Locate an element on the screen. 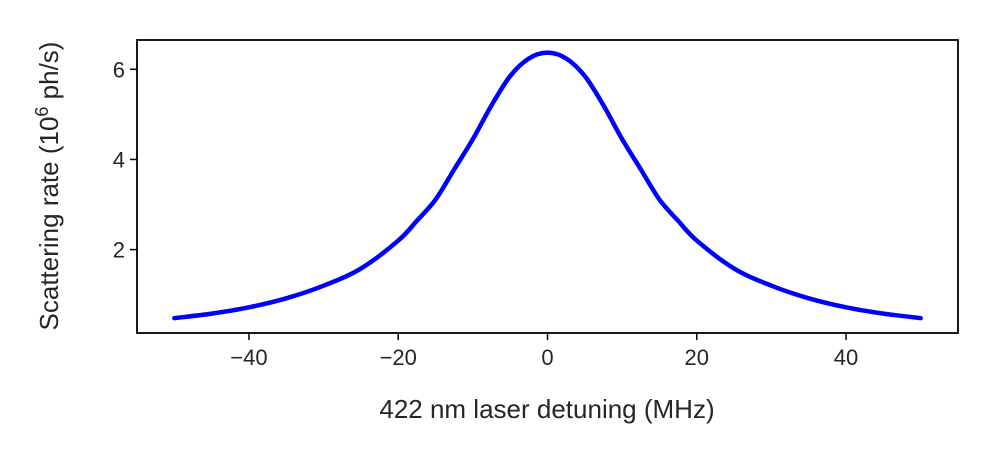 The height and width of the screenshot is (467, 997). y-axis-label-prefix: Scattering rate (10 is located at coordinates (49, 224).